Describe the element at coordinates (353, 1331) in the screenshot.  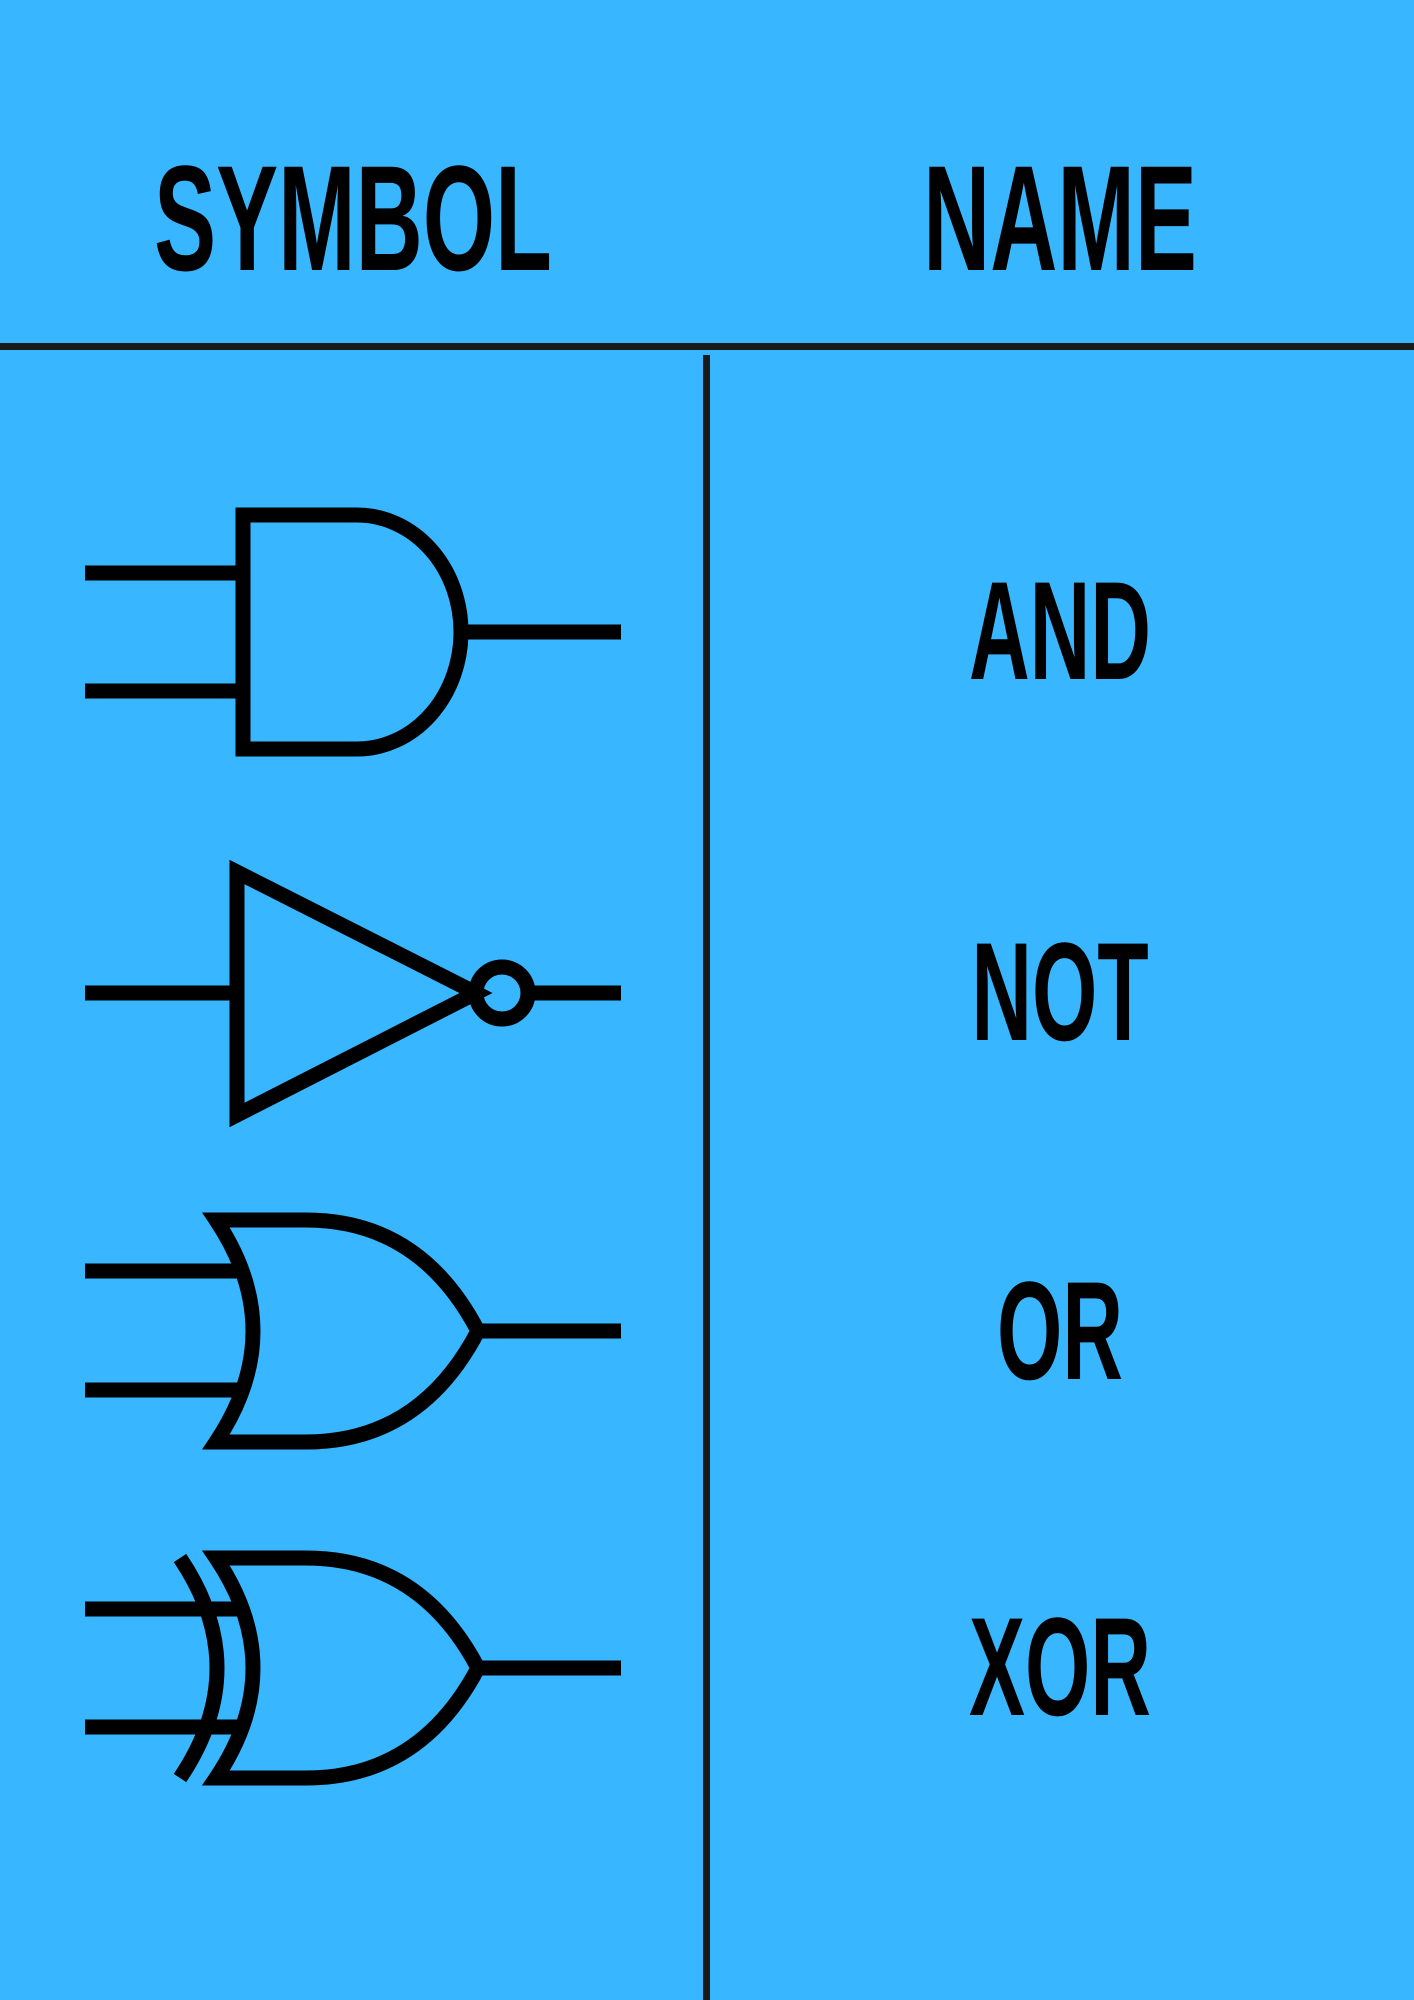
I see `or-gate-icon` at that location.